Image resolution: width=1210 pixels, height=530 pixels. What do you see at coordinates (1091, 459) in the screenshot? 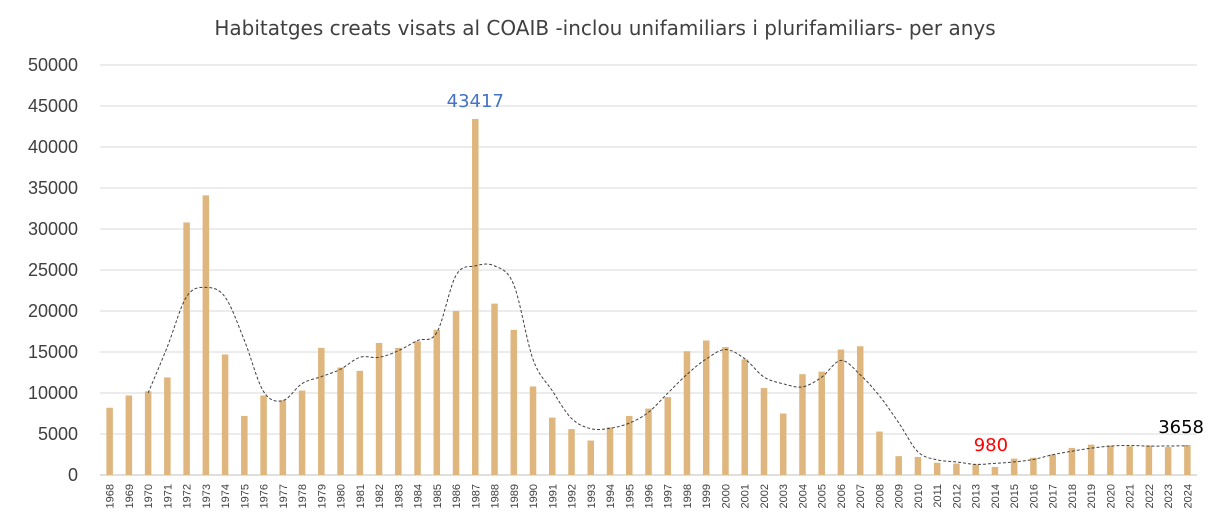
I see `bar-2019` at bounding box center [1091, 459].